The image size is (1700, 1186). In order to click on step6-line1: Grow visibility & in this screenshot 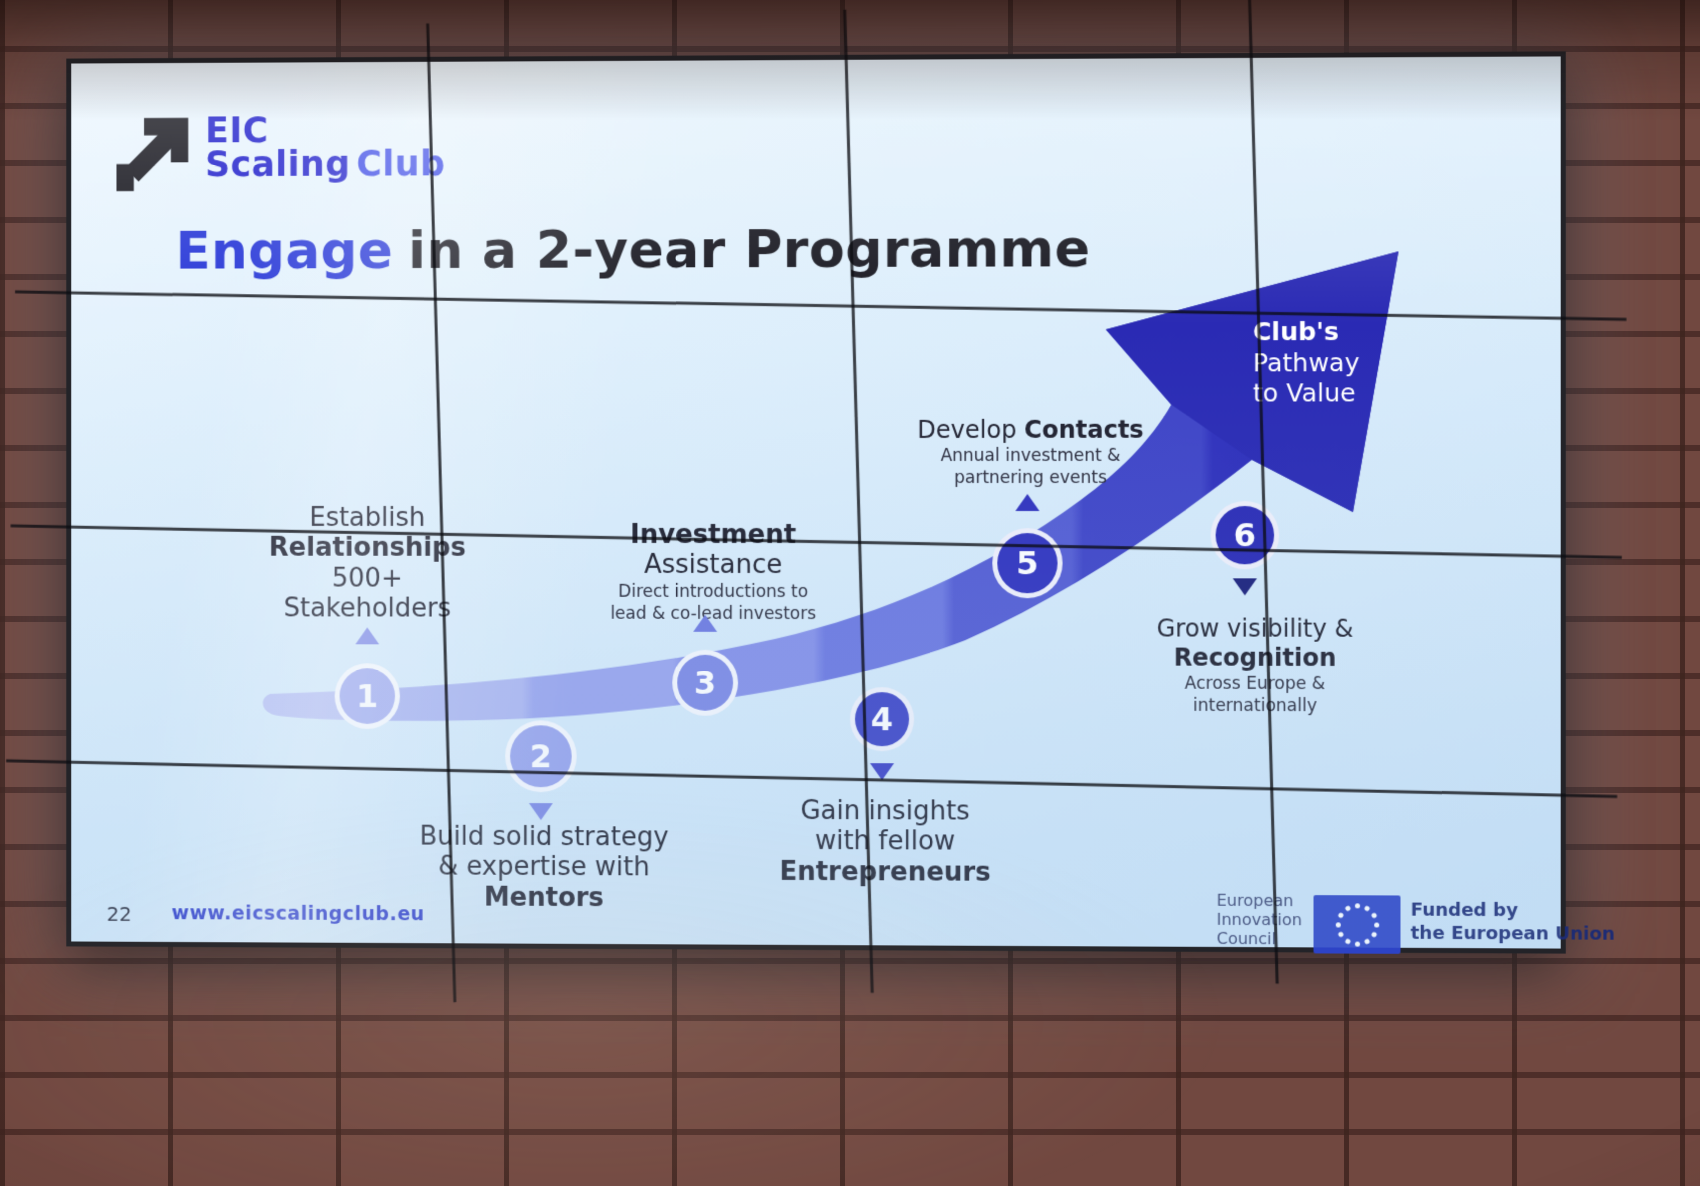, I will do `click(1255, 628)`.